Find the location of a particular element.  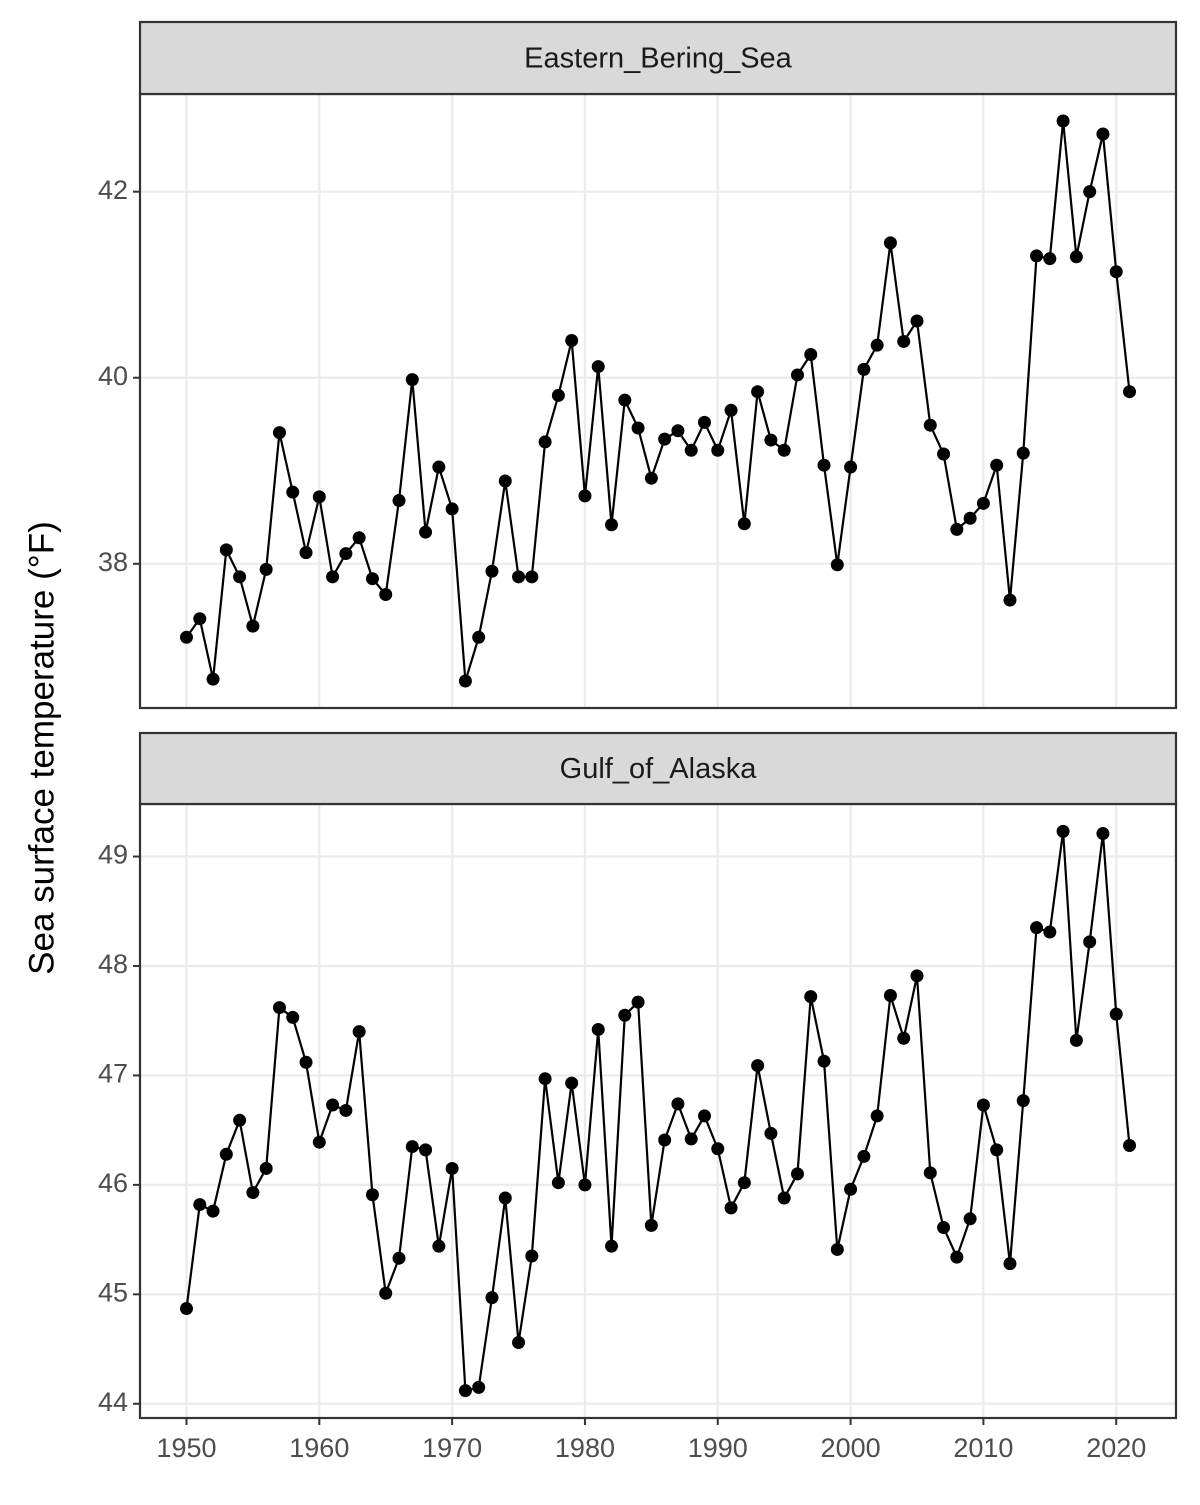

y-tick-label: 38 is located at coordinates (113, 562).